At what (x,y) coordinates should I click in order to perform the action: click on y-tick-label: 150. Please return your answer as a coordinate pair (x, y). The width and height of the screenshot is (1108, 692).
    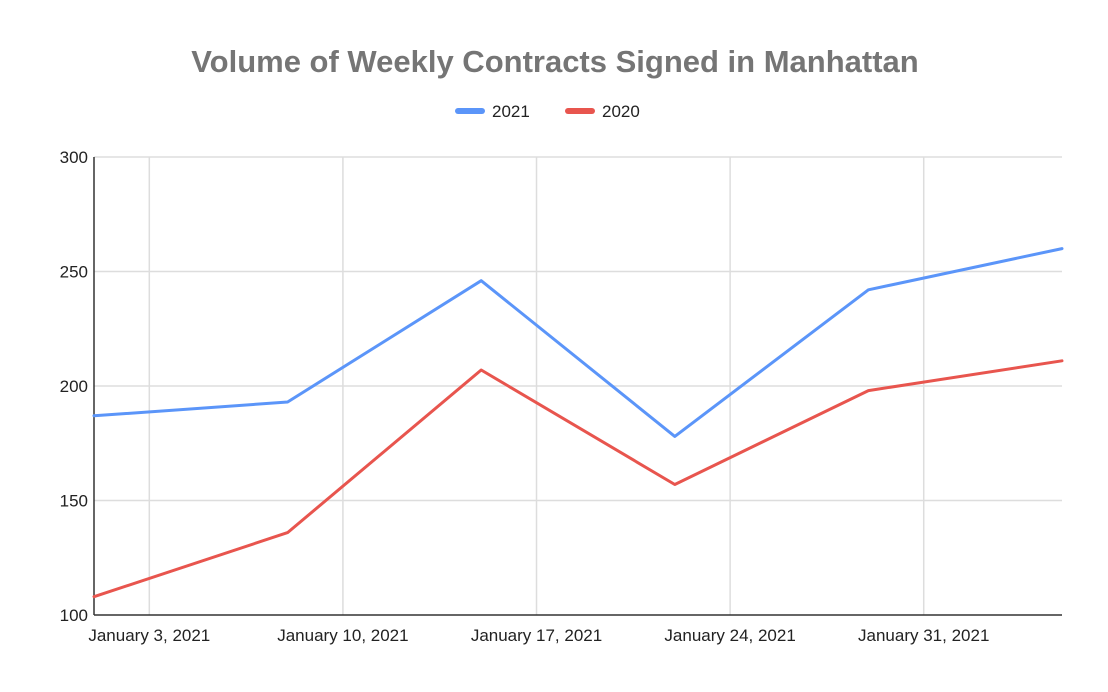
    Looking at the image, I should click on (74, 501).